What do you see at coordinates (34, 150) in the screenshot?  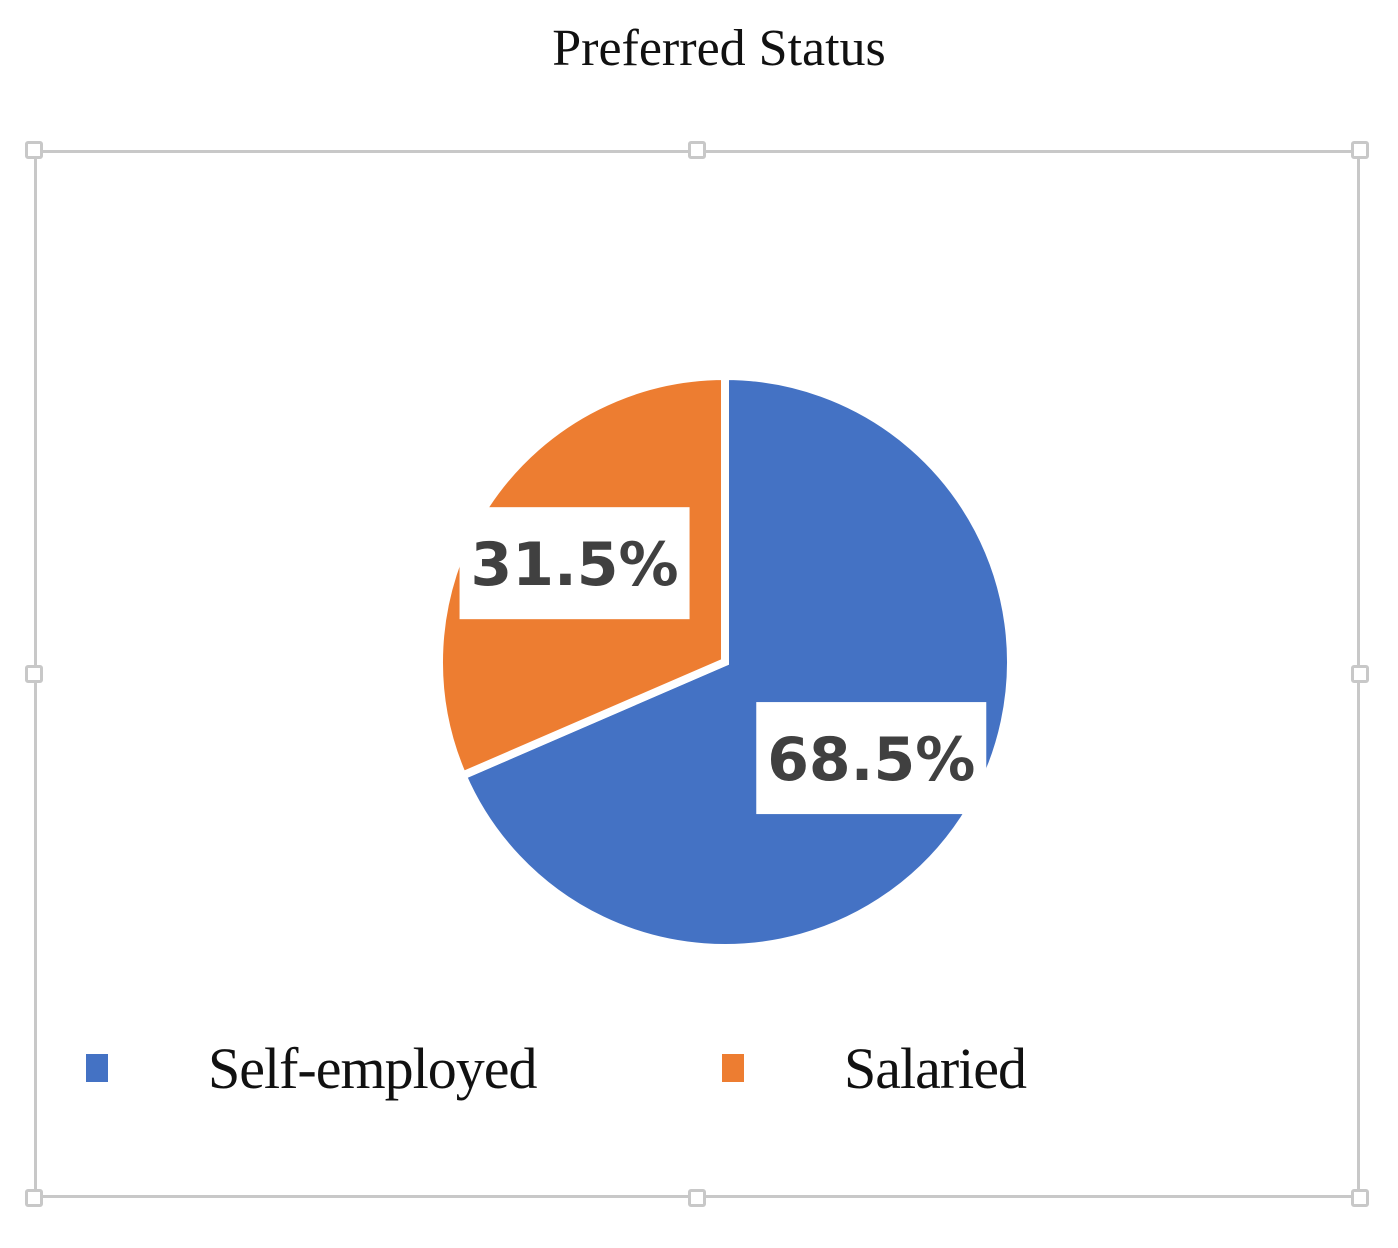 I see `resize-handle-top-left` at bounding box center [34, 150].